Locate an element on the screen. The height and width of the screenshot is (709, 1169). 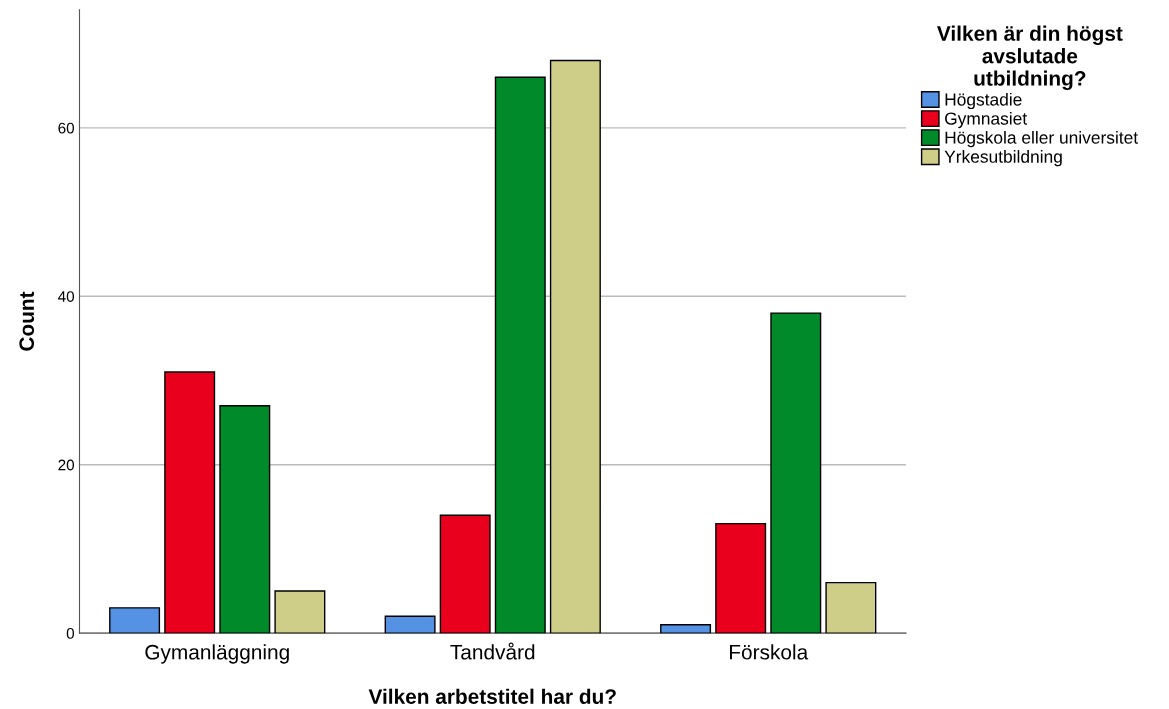
y-tick-label: 20 is located at coordinates (66, 465).